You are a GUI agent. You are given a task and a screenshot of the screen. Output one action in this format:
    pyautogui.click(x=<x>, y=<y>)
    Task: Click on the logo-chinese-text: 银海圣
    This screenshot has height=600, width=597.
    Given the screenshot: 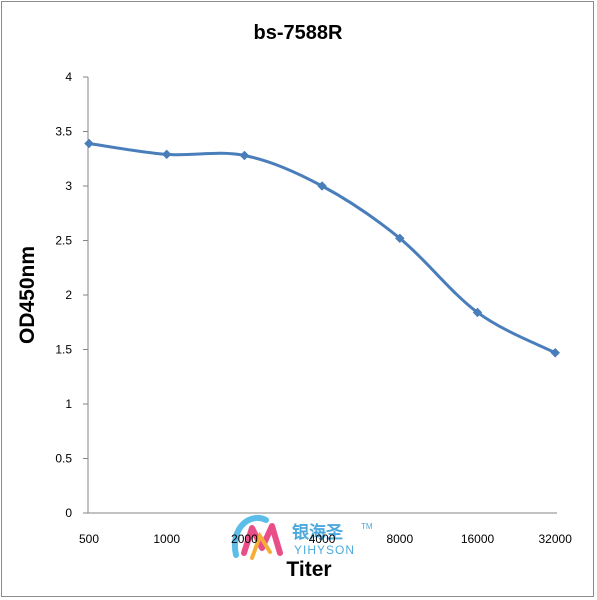 What is the action you would take?
    pyautogui.click(x=318, y=532)
    